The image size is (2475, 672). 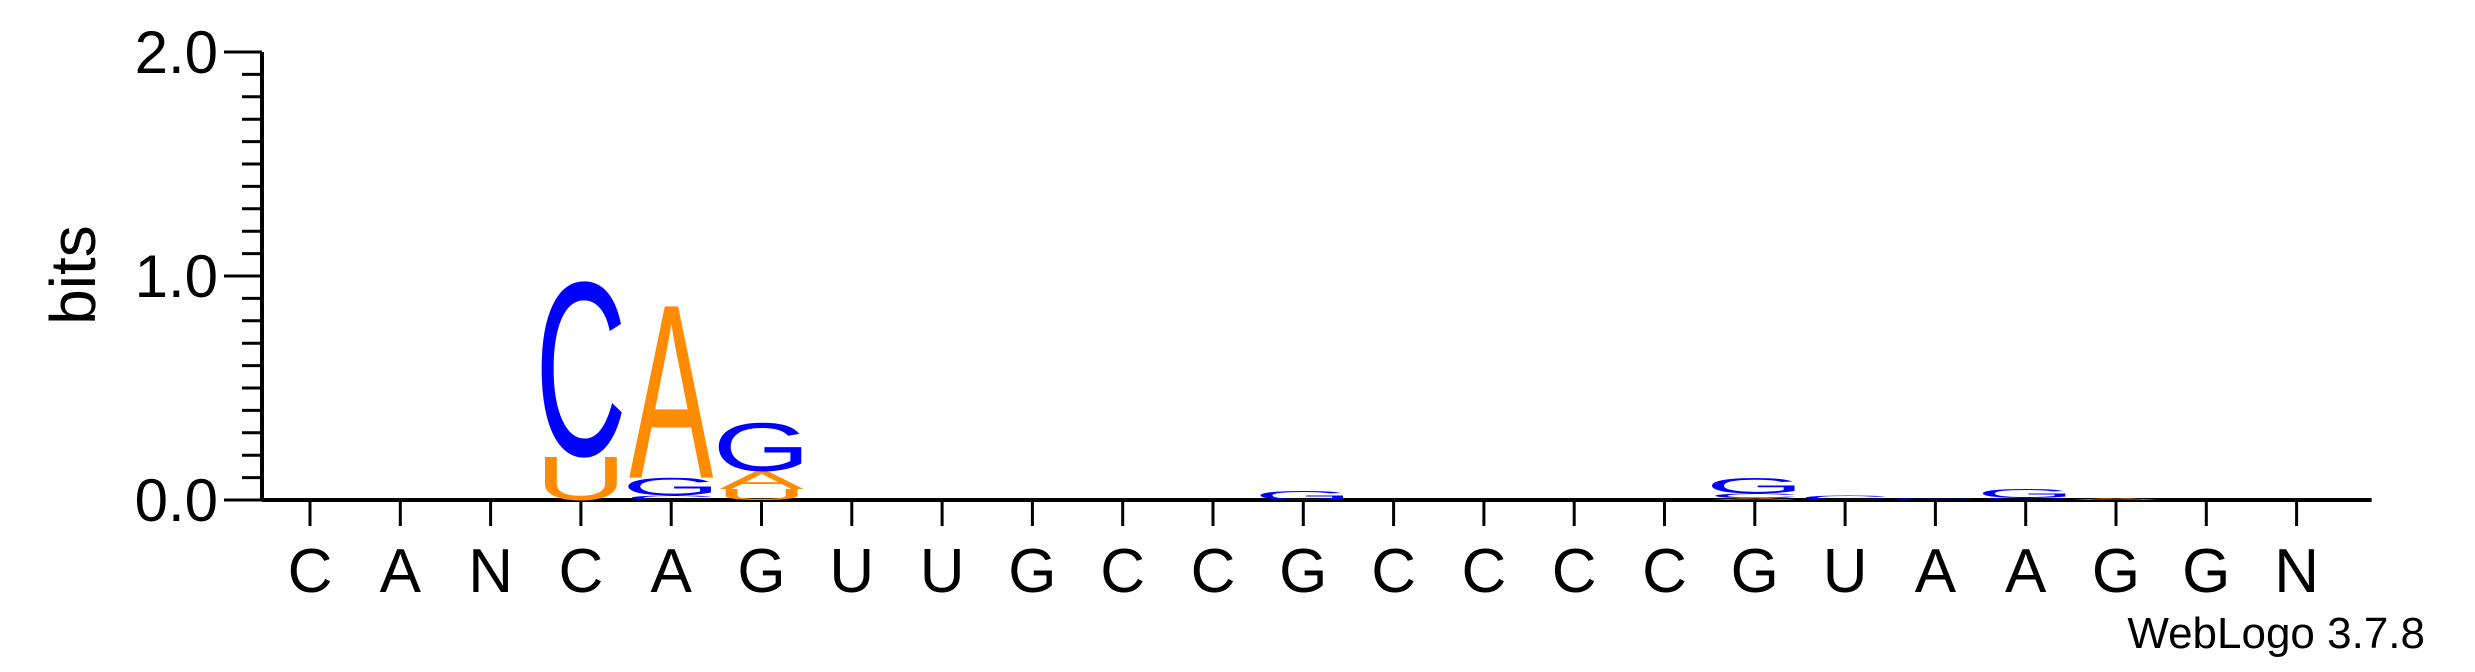 What do you see at coordinates (176, 500) in the screenshot?
I see `y-tick-label: 0.0` at bounding box center [176, 500].